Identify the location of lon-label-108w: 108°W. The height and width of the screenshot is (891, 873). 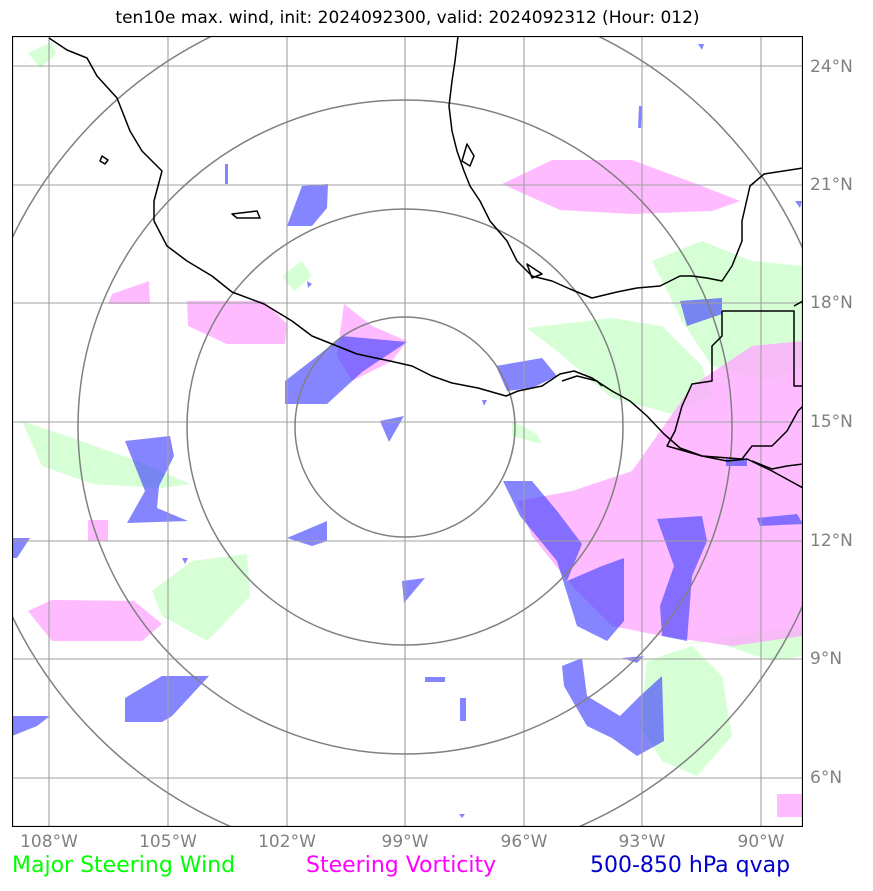
(49, 842).